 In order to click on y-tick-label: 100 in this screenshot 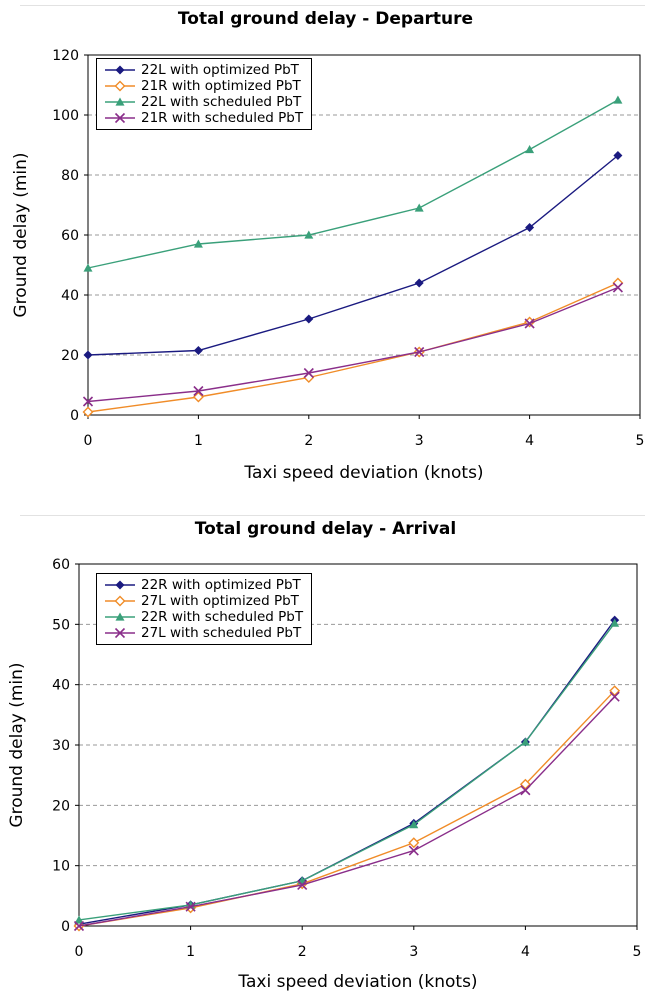, I will do `click(65, 116)`.